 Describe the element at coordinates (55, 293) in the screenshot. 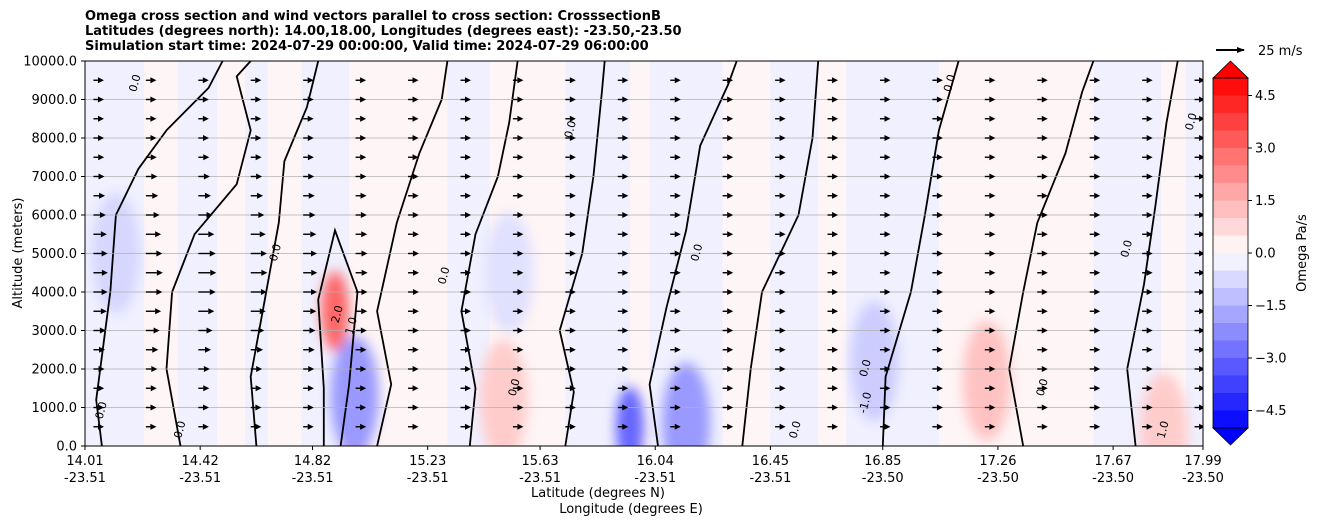

I see `y-tick-label: 4000.0` at that location.